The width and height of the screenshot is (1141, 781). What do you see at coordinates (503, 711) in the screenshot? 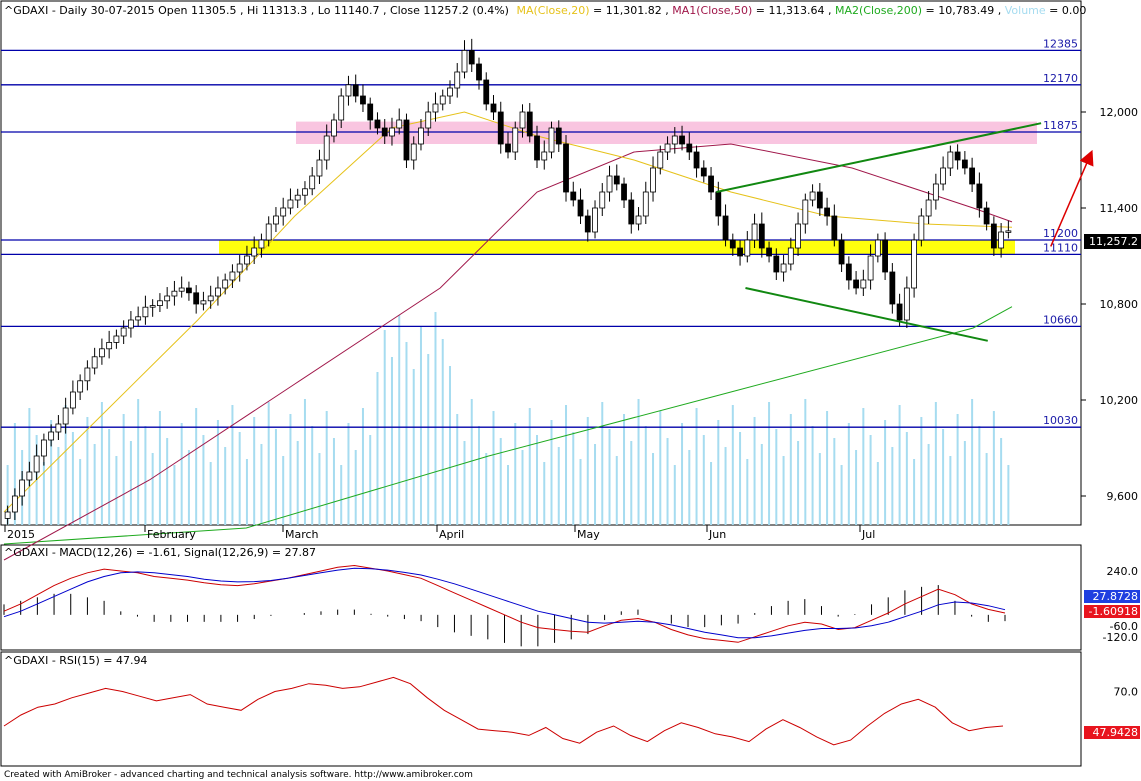
I see `rsi-line` at bounding box center [503, 711].